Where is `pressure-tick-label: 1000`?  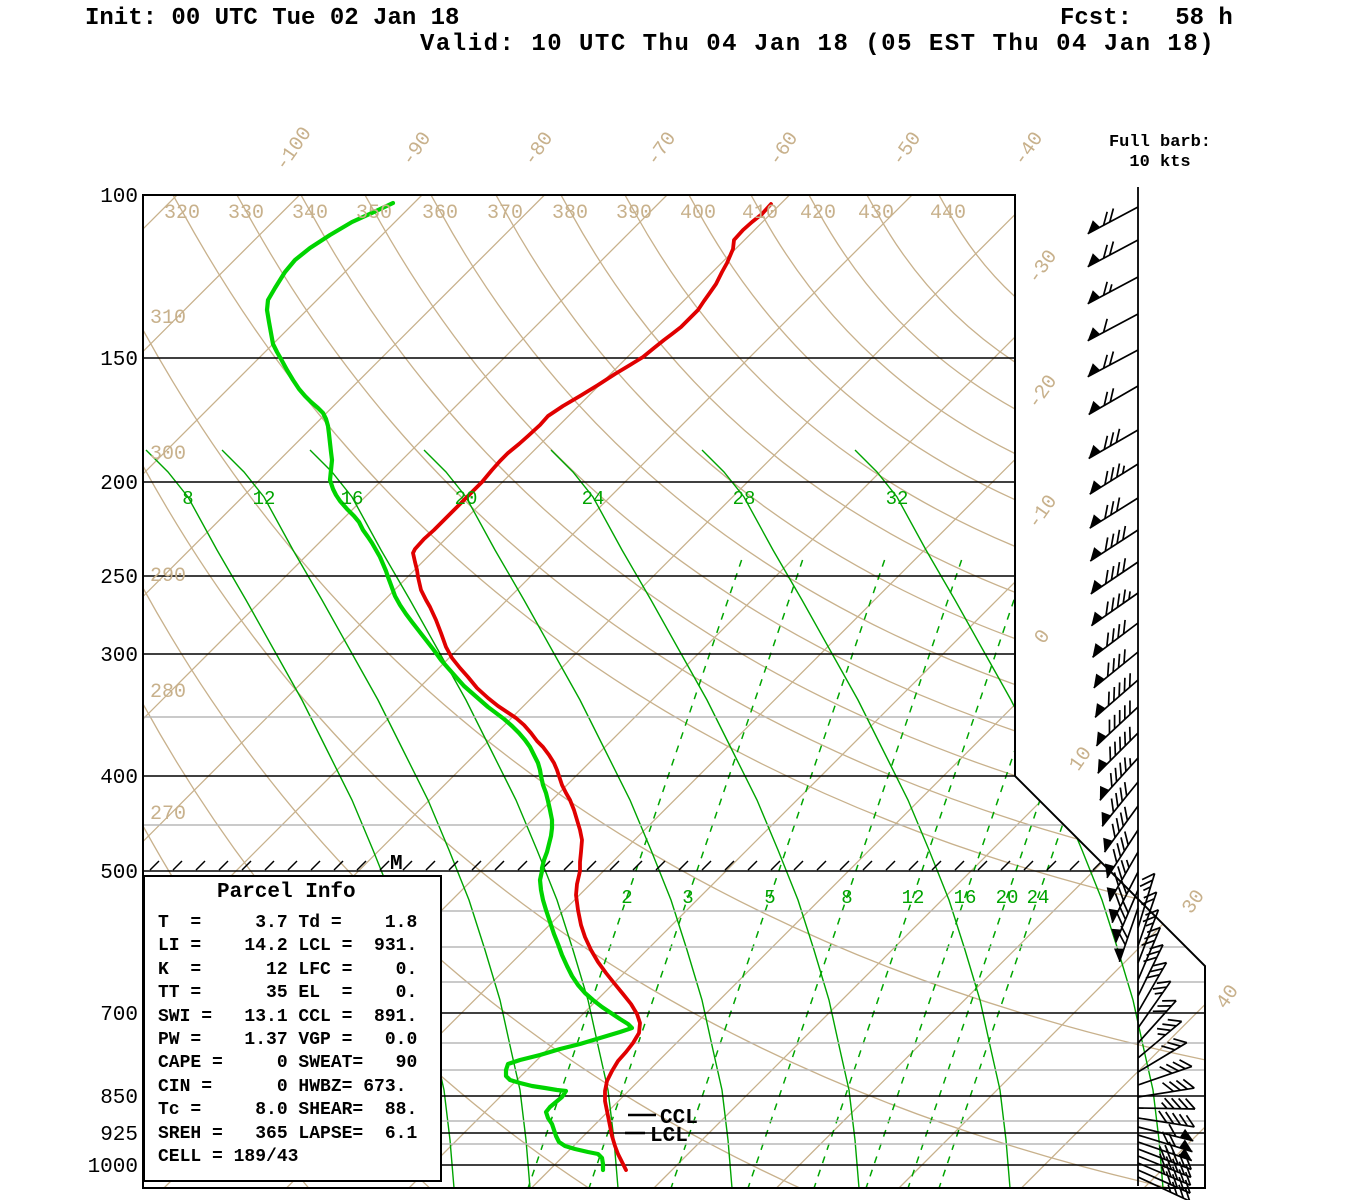
pressure-tick-label: 1000 is located at coordinates (113, 1167).